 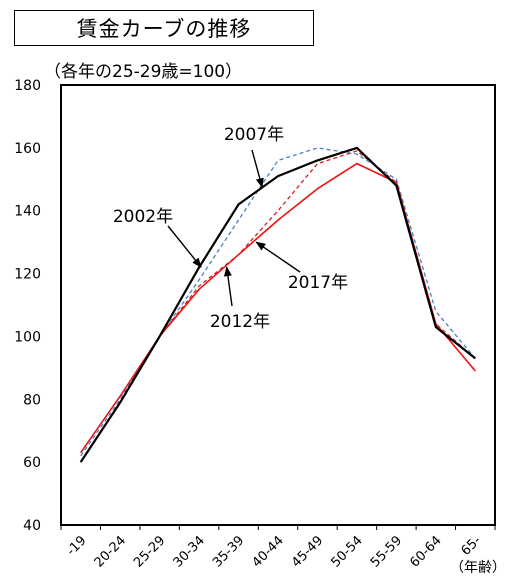 What do you see at coordinates (32, 400) in the screenshot?
I see `y-tick-label: 80` at bounding box center [32, 400].